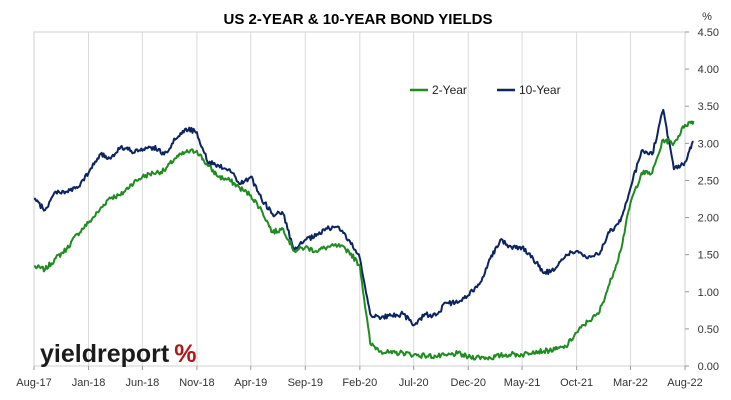  I want to click on x-tick-label: Mar-22, so click(630, 383).